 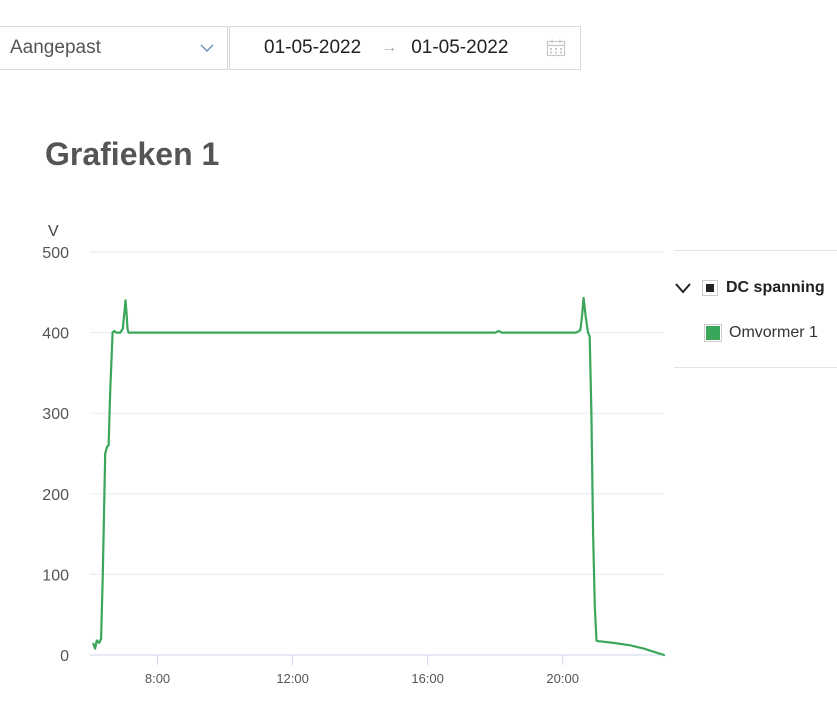 What do you see at coordinates (53, 231) in the screenshot?
I see `y-axis-label: V` at bounding box center [53, 231].